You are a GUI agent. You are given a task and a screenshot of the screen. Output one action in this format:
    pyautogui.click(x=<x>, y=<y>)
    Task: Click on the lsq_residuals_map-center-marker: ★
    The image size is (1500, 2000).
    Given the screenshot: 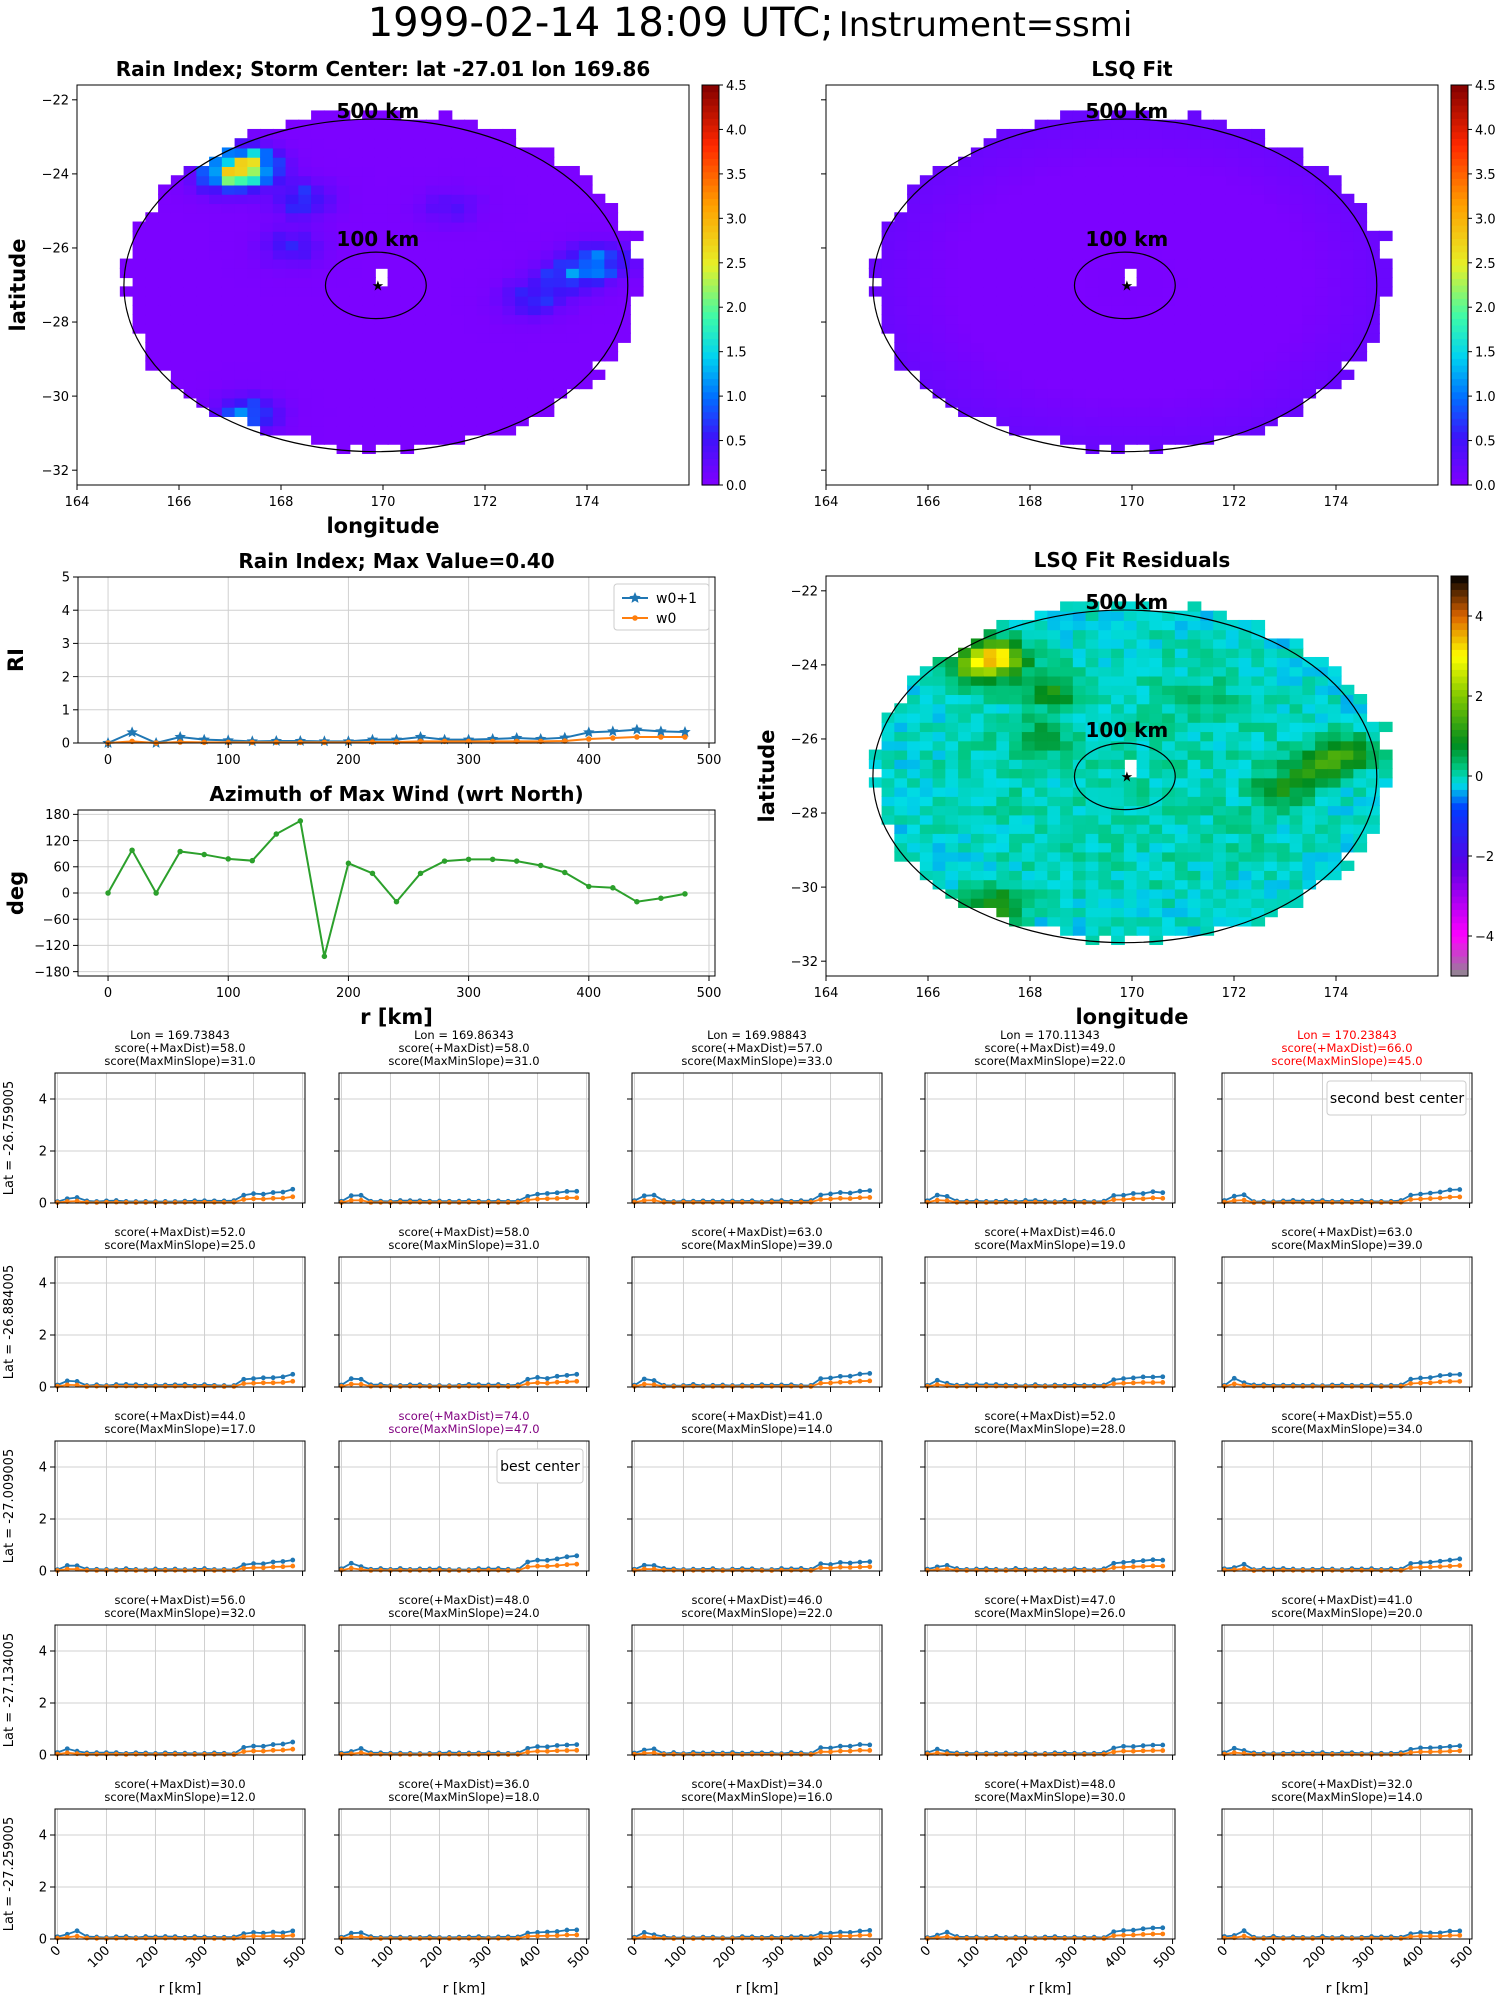 What is the action you would take?
    pyautogui.click(x=1127, y=777)
    